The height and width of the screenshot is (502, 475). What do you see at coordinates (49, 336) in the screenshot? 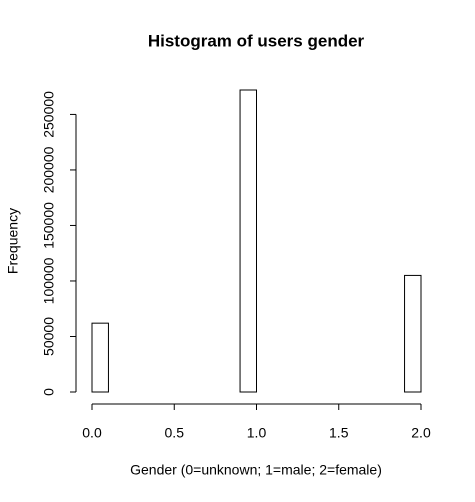
I see `y-tick-label: 50000` at bounding box center [49, 336].